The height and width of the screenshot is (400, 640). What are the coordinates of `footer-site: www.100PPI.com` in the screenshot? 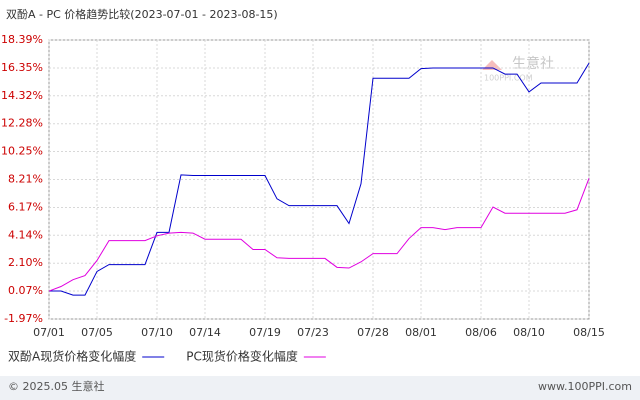 It's located at (585, 386).